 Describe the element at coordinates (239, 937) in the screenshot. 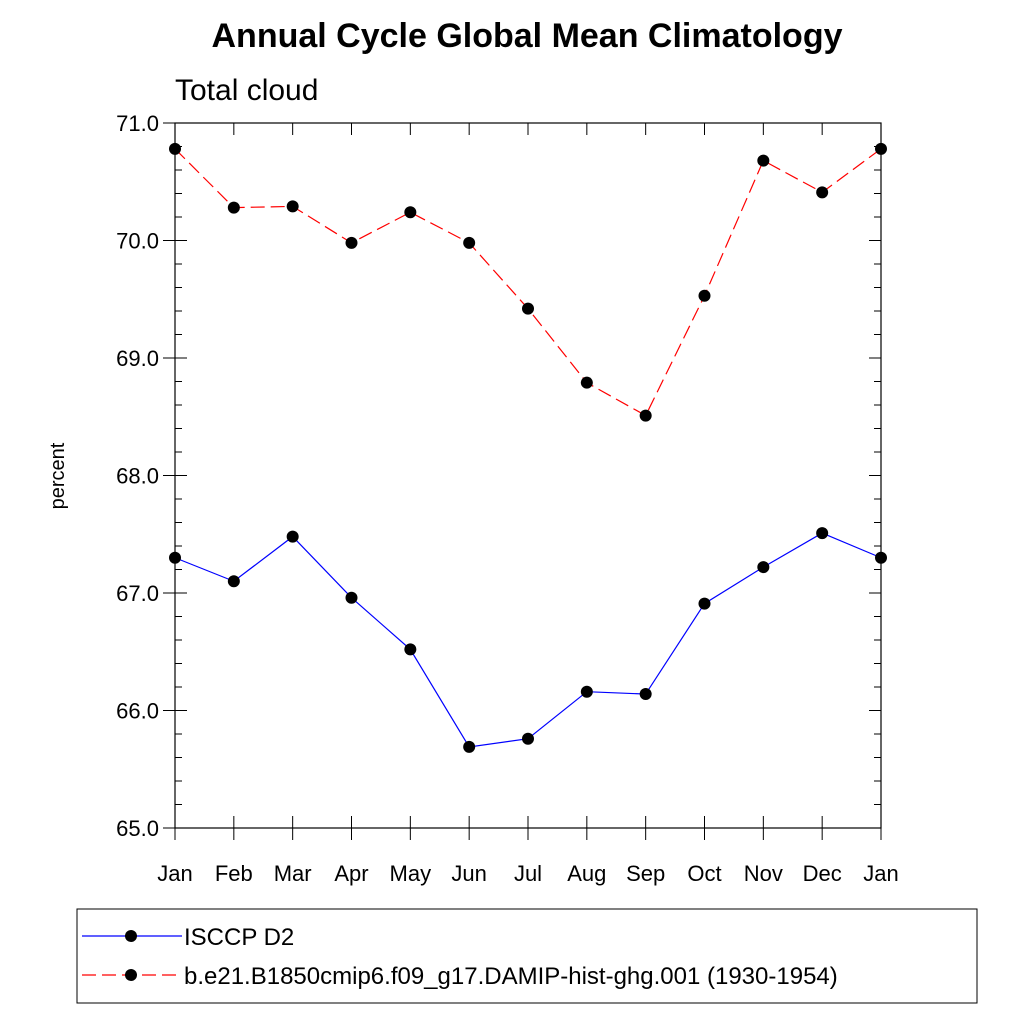

I see `legend-label-1: ISCCP D2` at that location.